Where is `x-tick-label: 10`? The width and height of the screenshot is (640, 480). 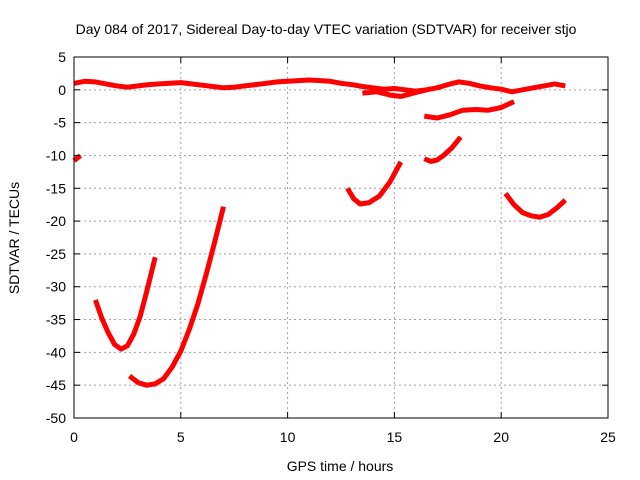
x-tick-label: 10 is located at coordinates (288, 437).